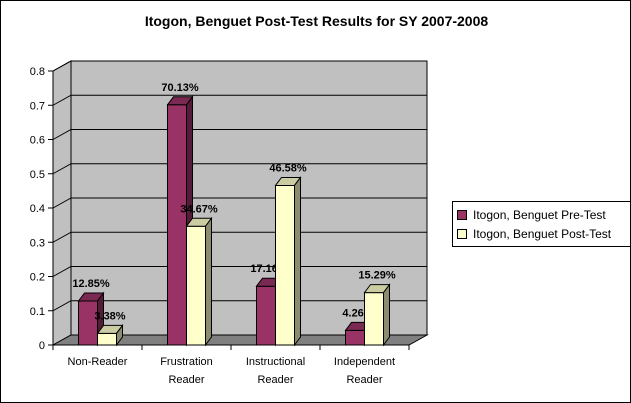 This screenshot has height=403, width=631. I want to click on legend-item-post-test: Itogon, Benguet Post-Test, so click(543, 233).